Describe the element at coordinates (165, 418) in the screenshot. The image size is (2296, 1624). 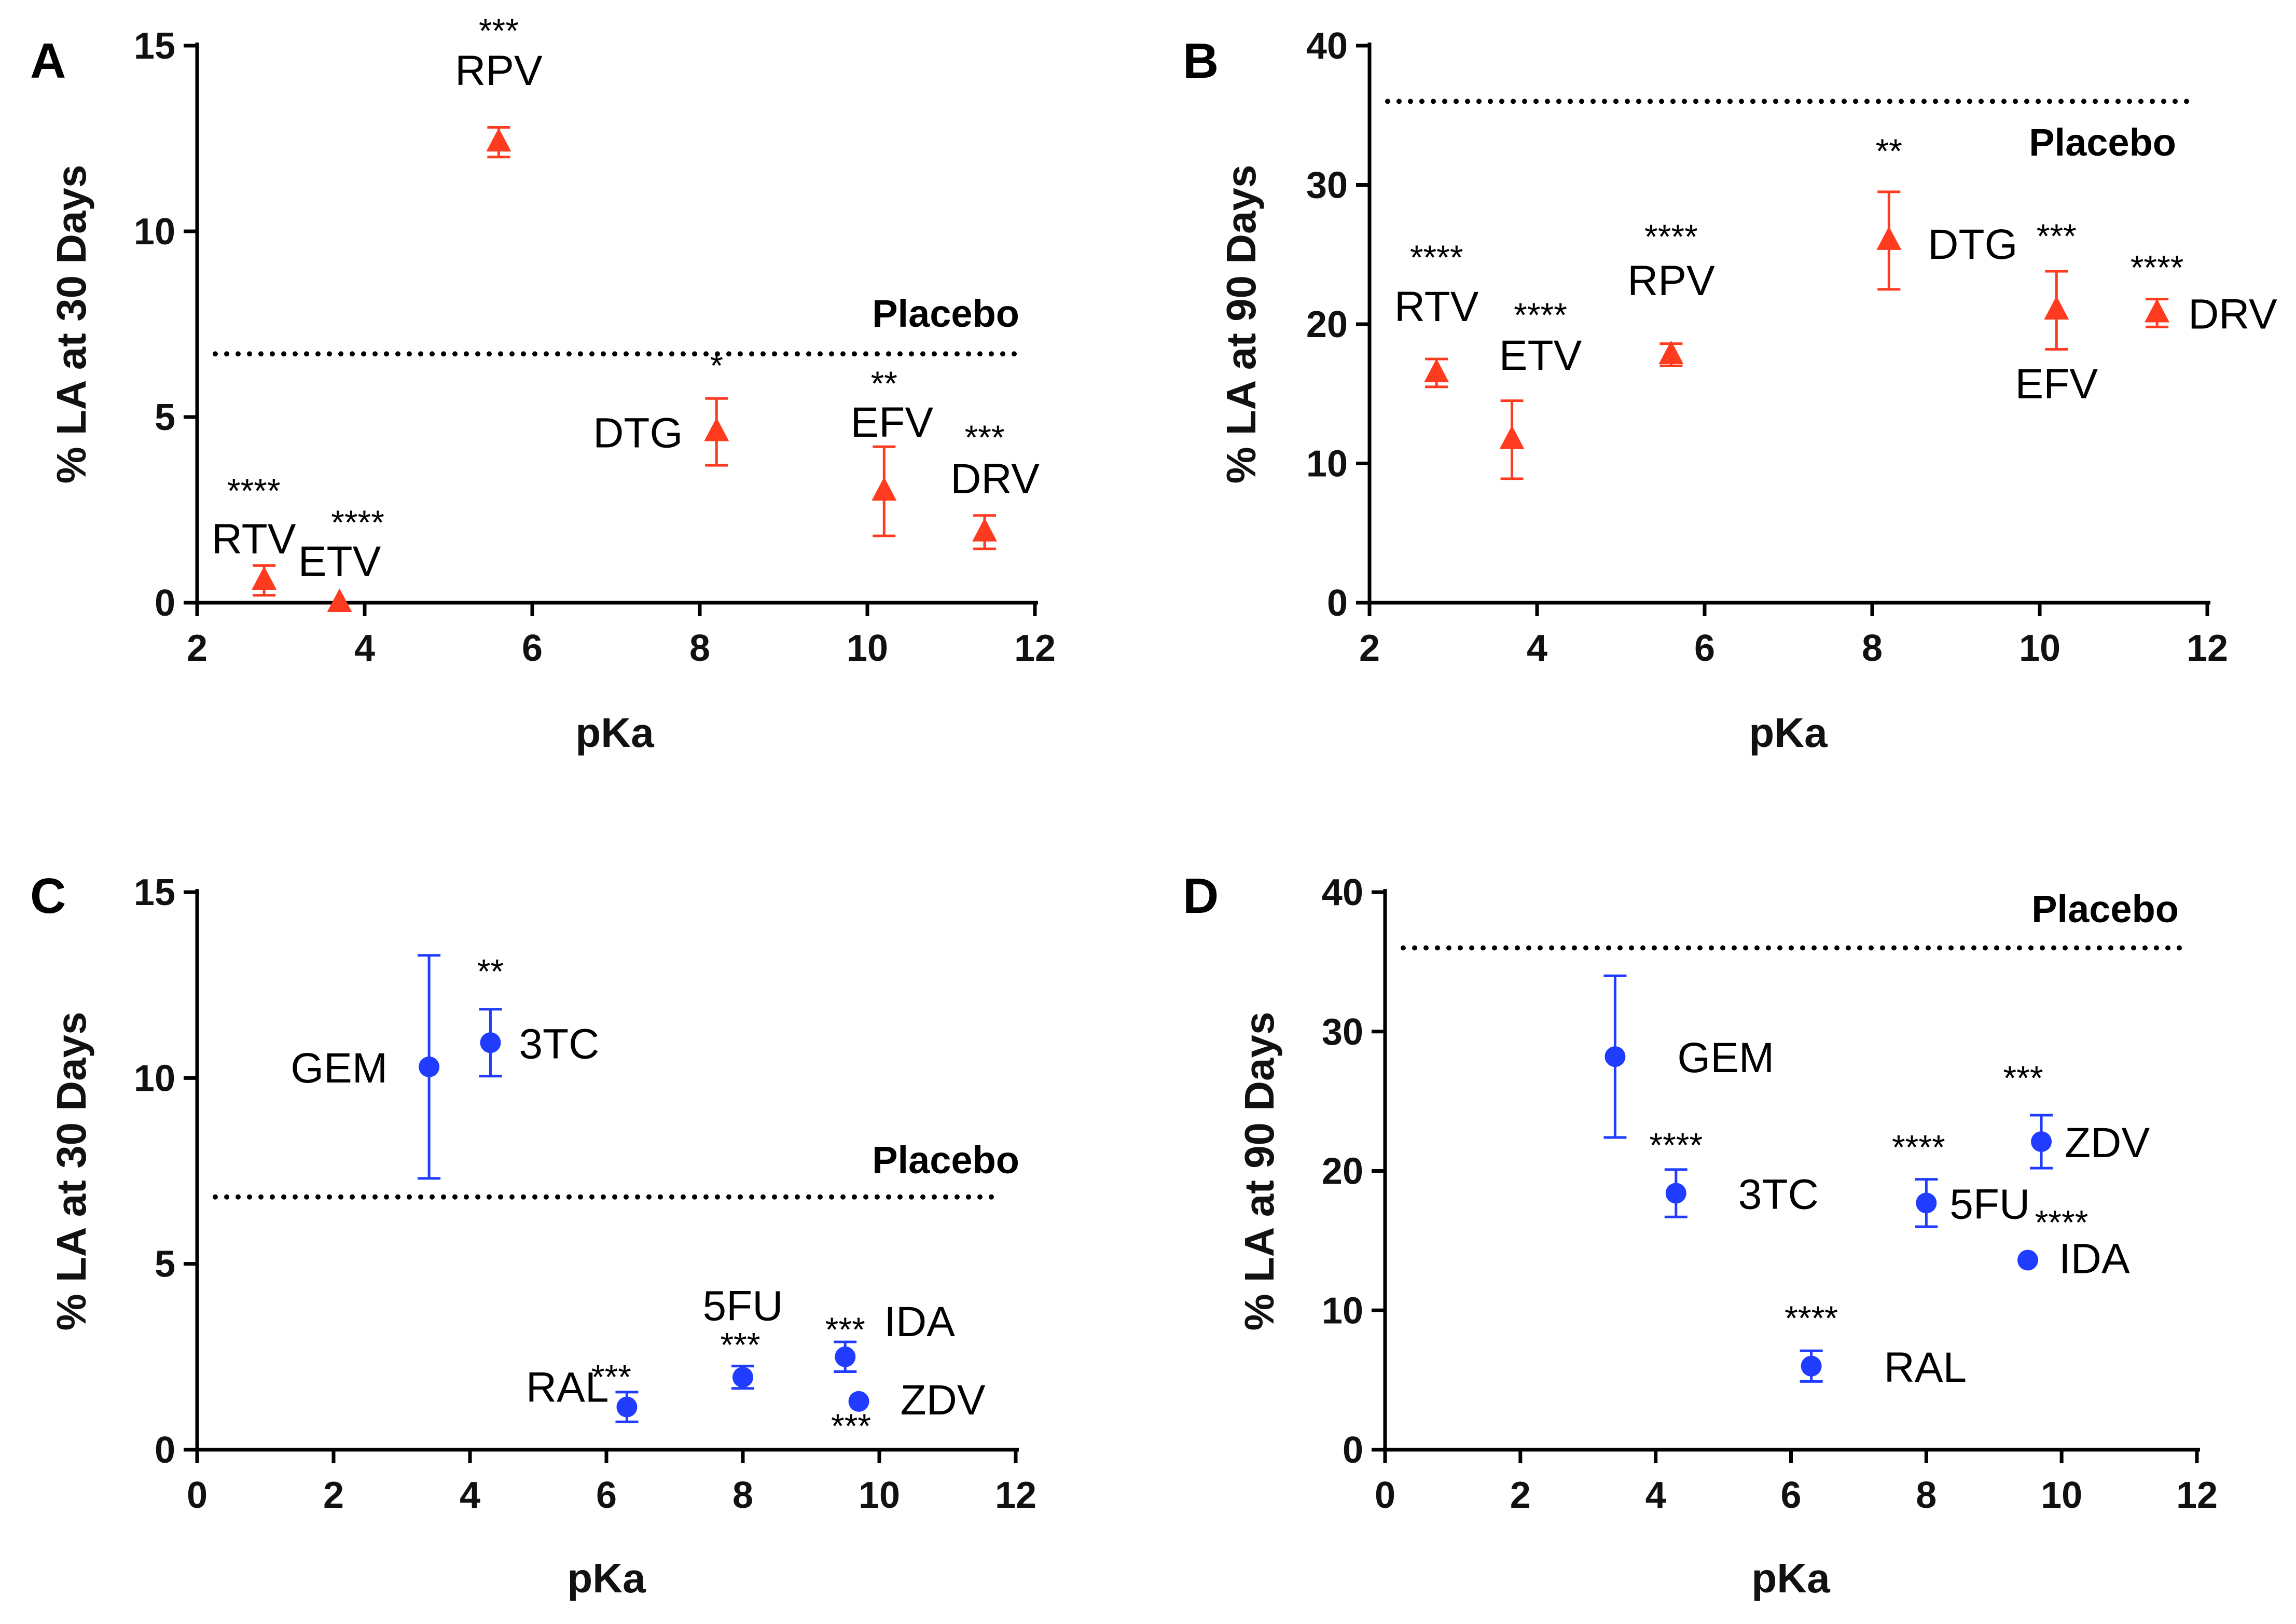
I see `y-tick-label: 5` at that location.